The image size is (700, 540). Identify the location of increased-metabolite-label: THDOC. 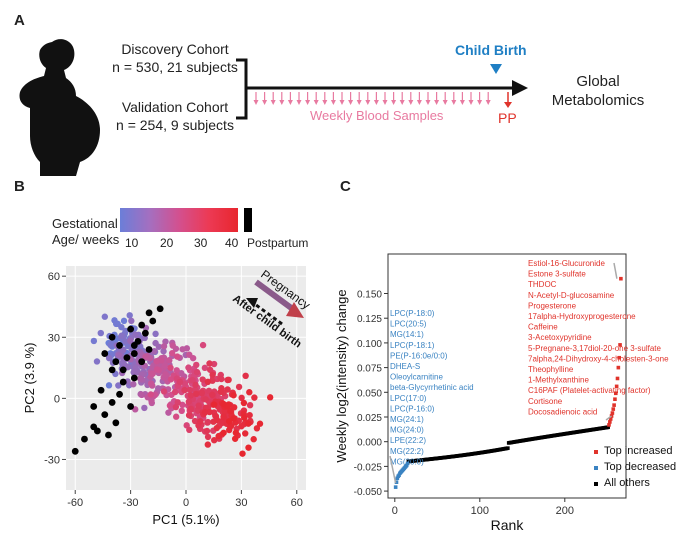
(542, 284).